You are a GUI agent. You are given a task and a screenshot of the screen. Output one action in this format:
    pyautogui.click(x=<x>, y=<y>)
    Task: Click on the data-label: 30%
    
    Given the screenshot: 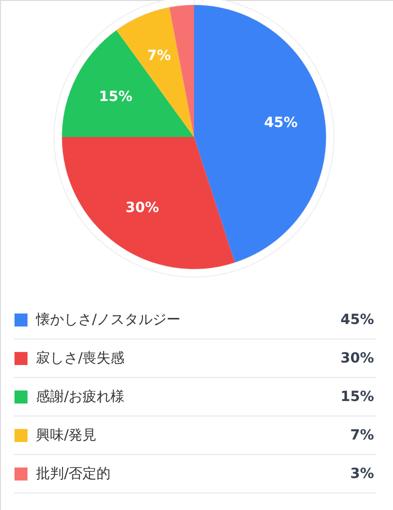 What is the action you would take?
    pyautogui.click(x=143, y=208)
    